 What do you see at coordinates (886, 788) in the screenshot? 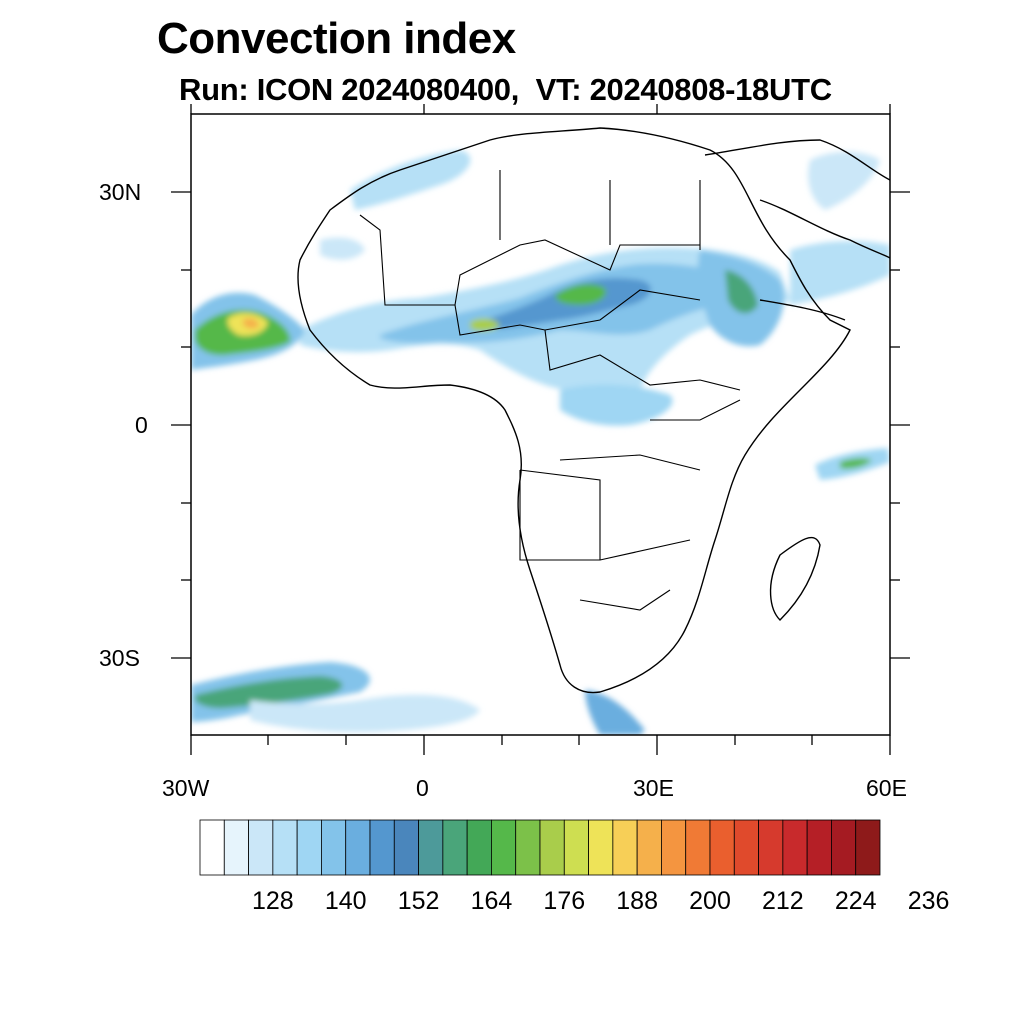
I see `x-label-60e: 60E` at bounding box center [886, 788].